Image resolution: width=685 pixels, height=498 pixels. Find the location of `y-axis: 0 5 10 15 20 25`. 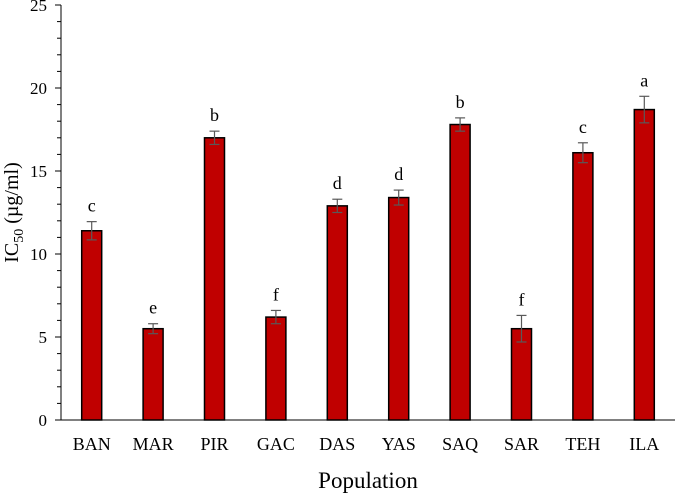

y-axis: 0 5 10 15 20 25 is located at coordinates (46, 215).